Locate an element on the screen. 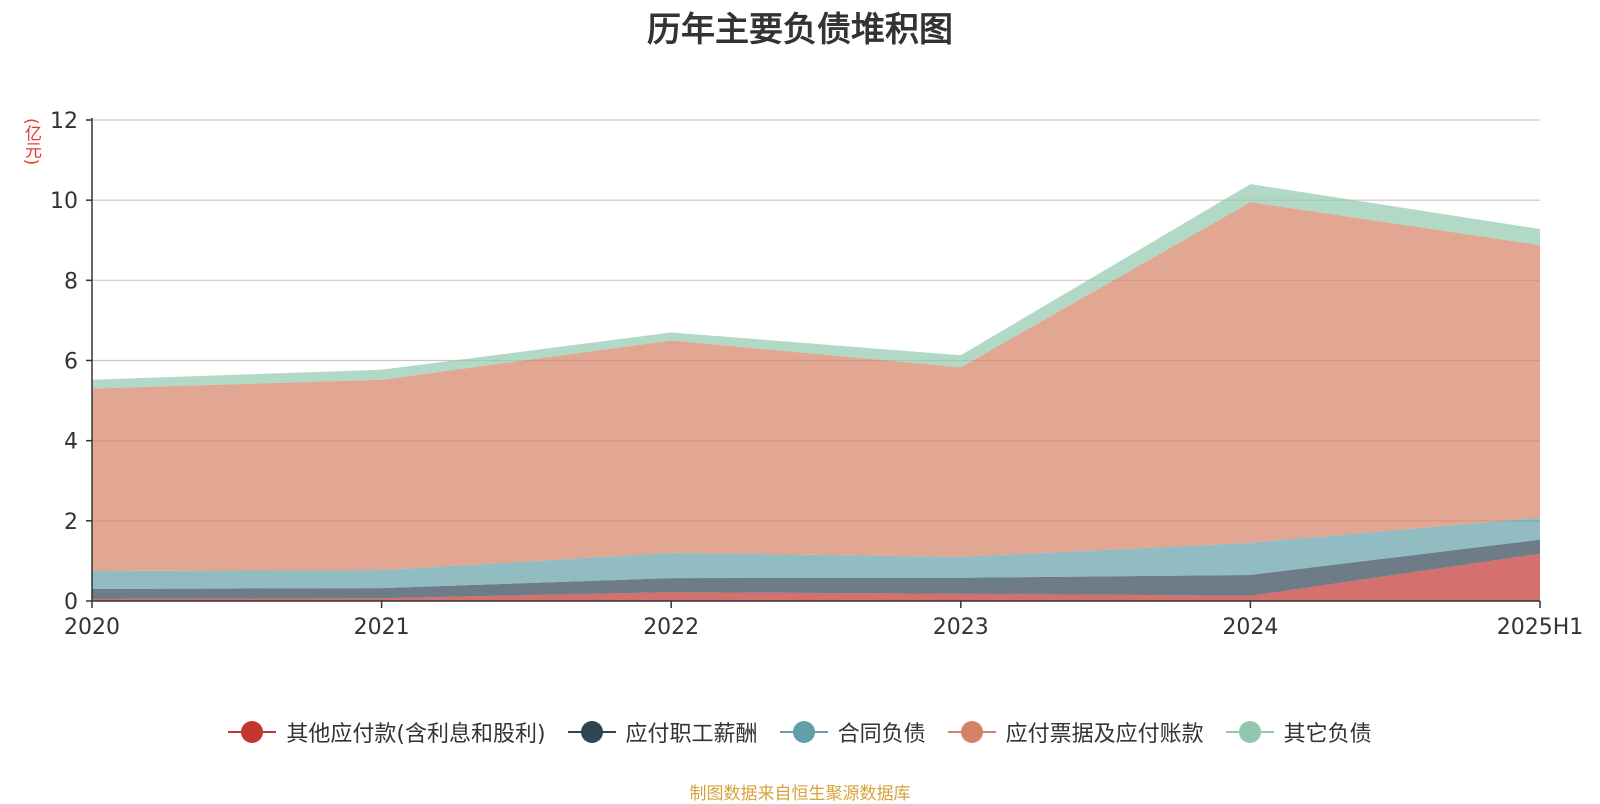 Image resolution: width=1600 pixels, height=804 pixels. legend-label: 合同负债 is located at coordinates (881, 734).